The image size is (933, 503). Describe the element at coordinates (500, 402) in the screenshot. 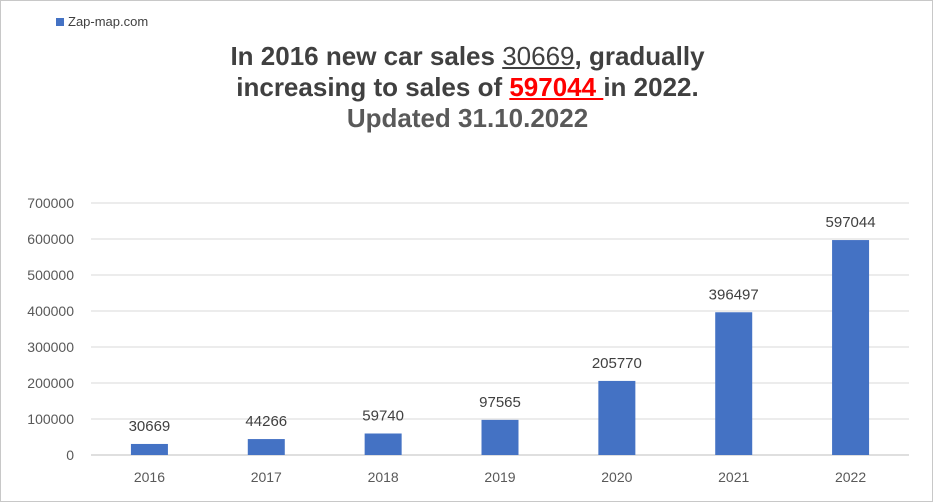

I see `data-label: 97565` at that location.